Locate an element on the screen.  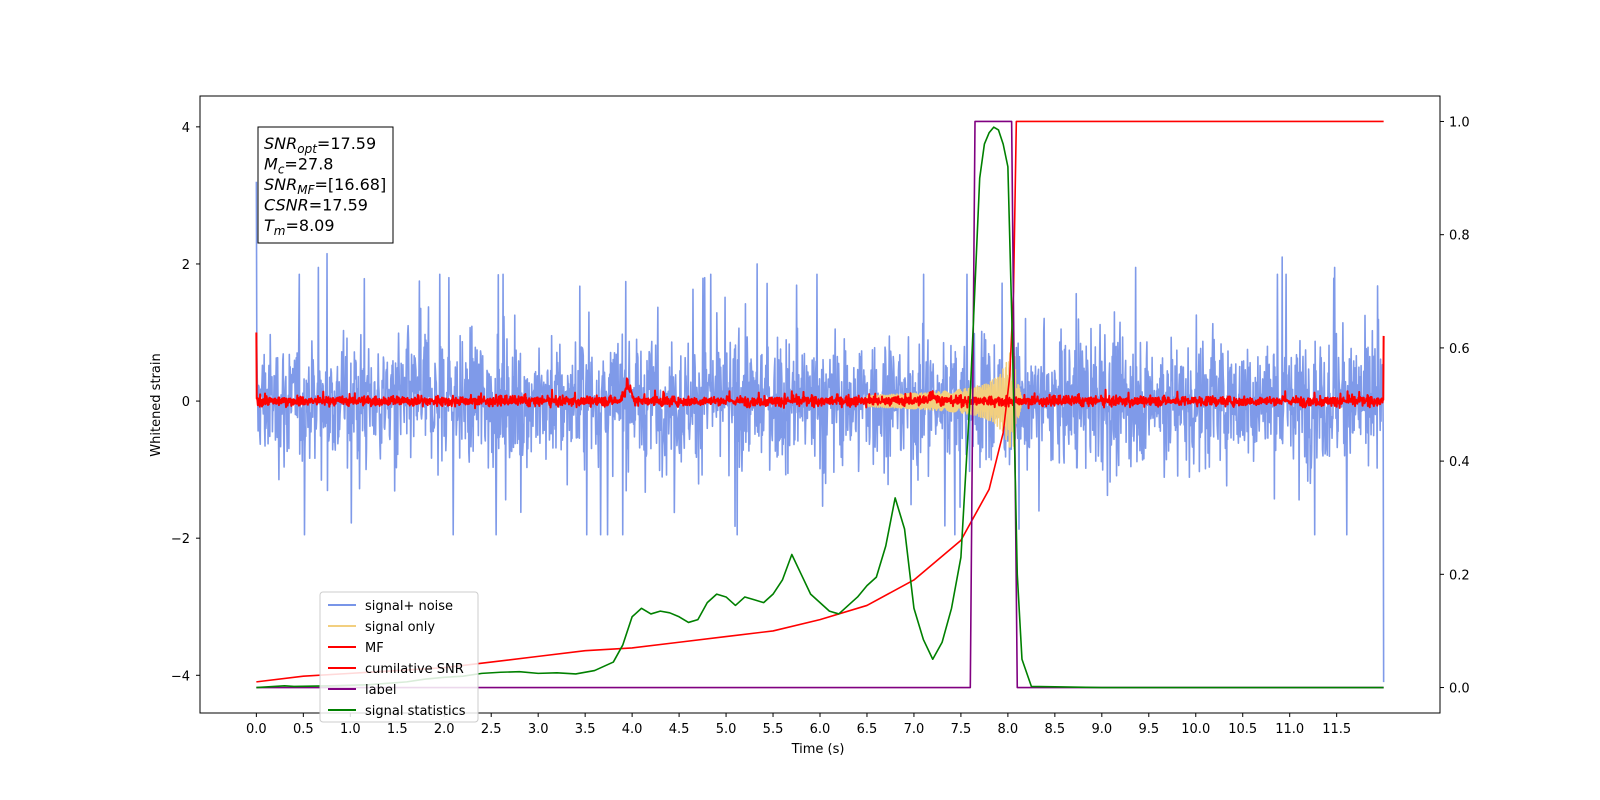
annotation-symbol: CSNR is located at coordinates (286, 205).